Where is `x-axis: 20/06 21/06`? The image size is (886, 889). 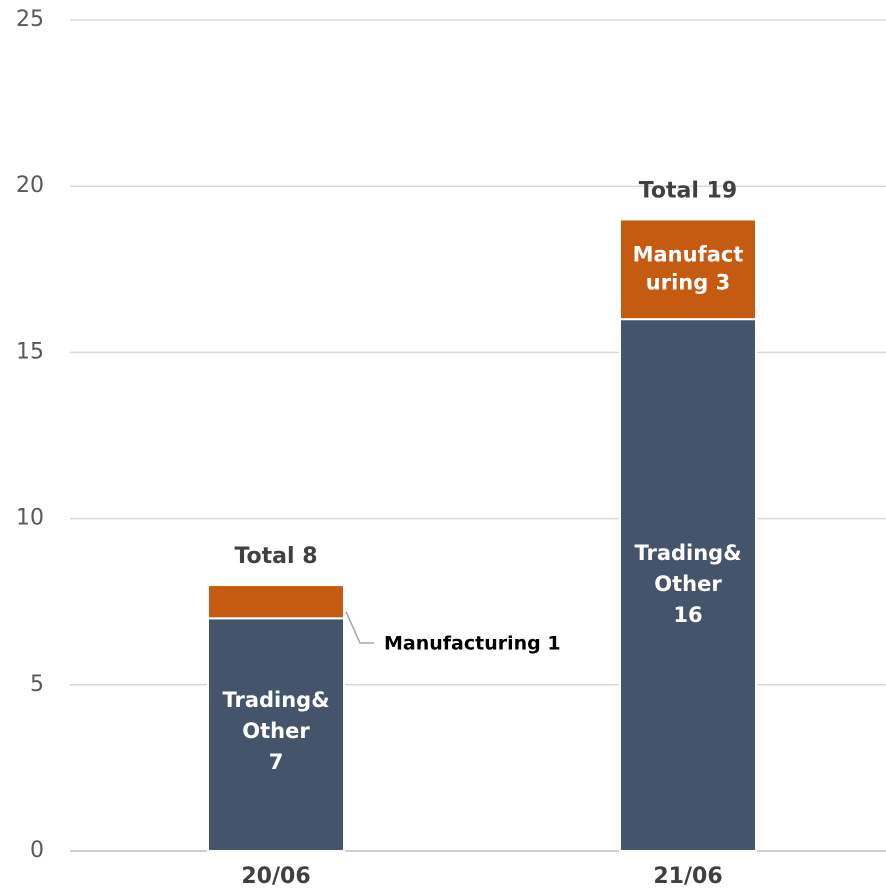
x-axis: 20/06 21/06 is located at coordinates (481, 876).